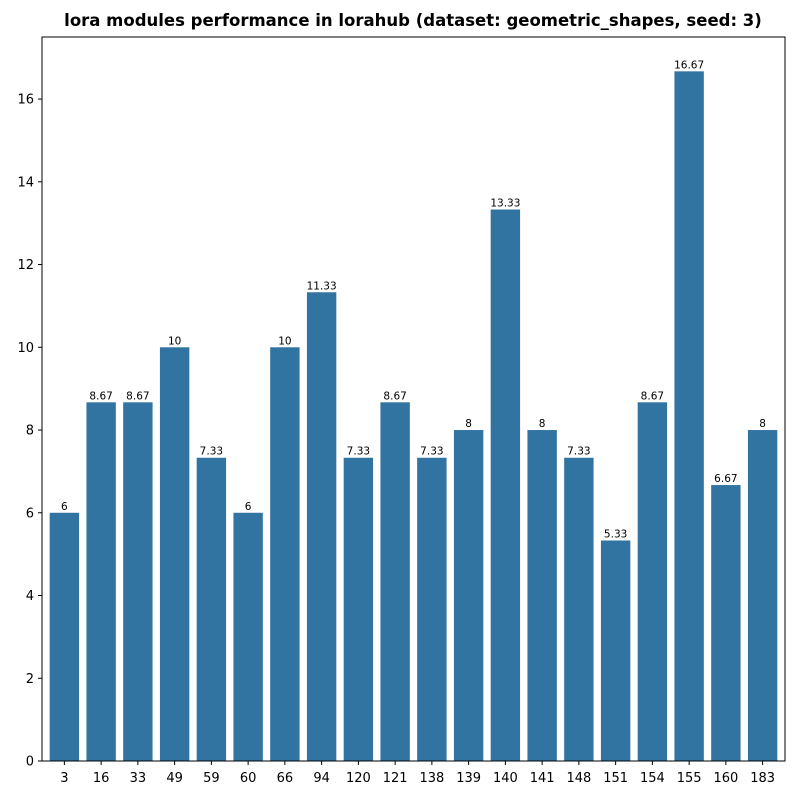 The width and height of the screenshot is (800, 800). What do you see at coordinates (762, 424) in the screenshot?
I see `data-label-183: 8` at bounding box center [762, 424].